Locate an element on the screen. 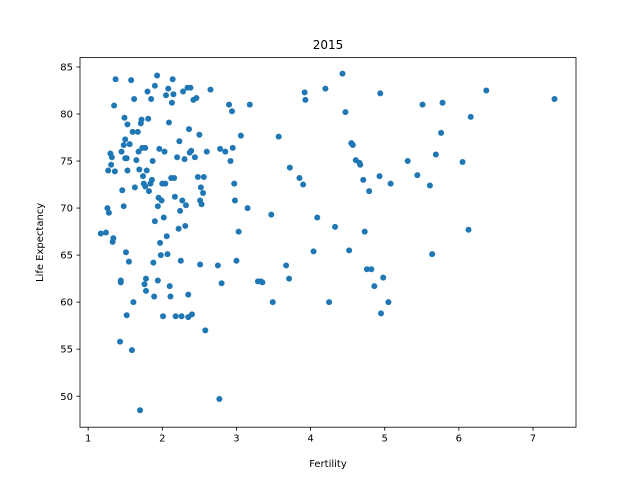 This screenshot has height=480, width=640. y-tick-label: 55 is located at coordinates (66, 350).